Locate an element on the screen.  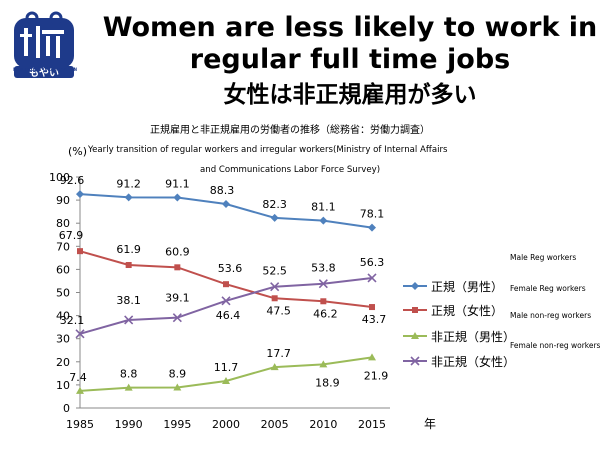
x-tick-label: 1985 is located at coordinates (80, 424).